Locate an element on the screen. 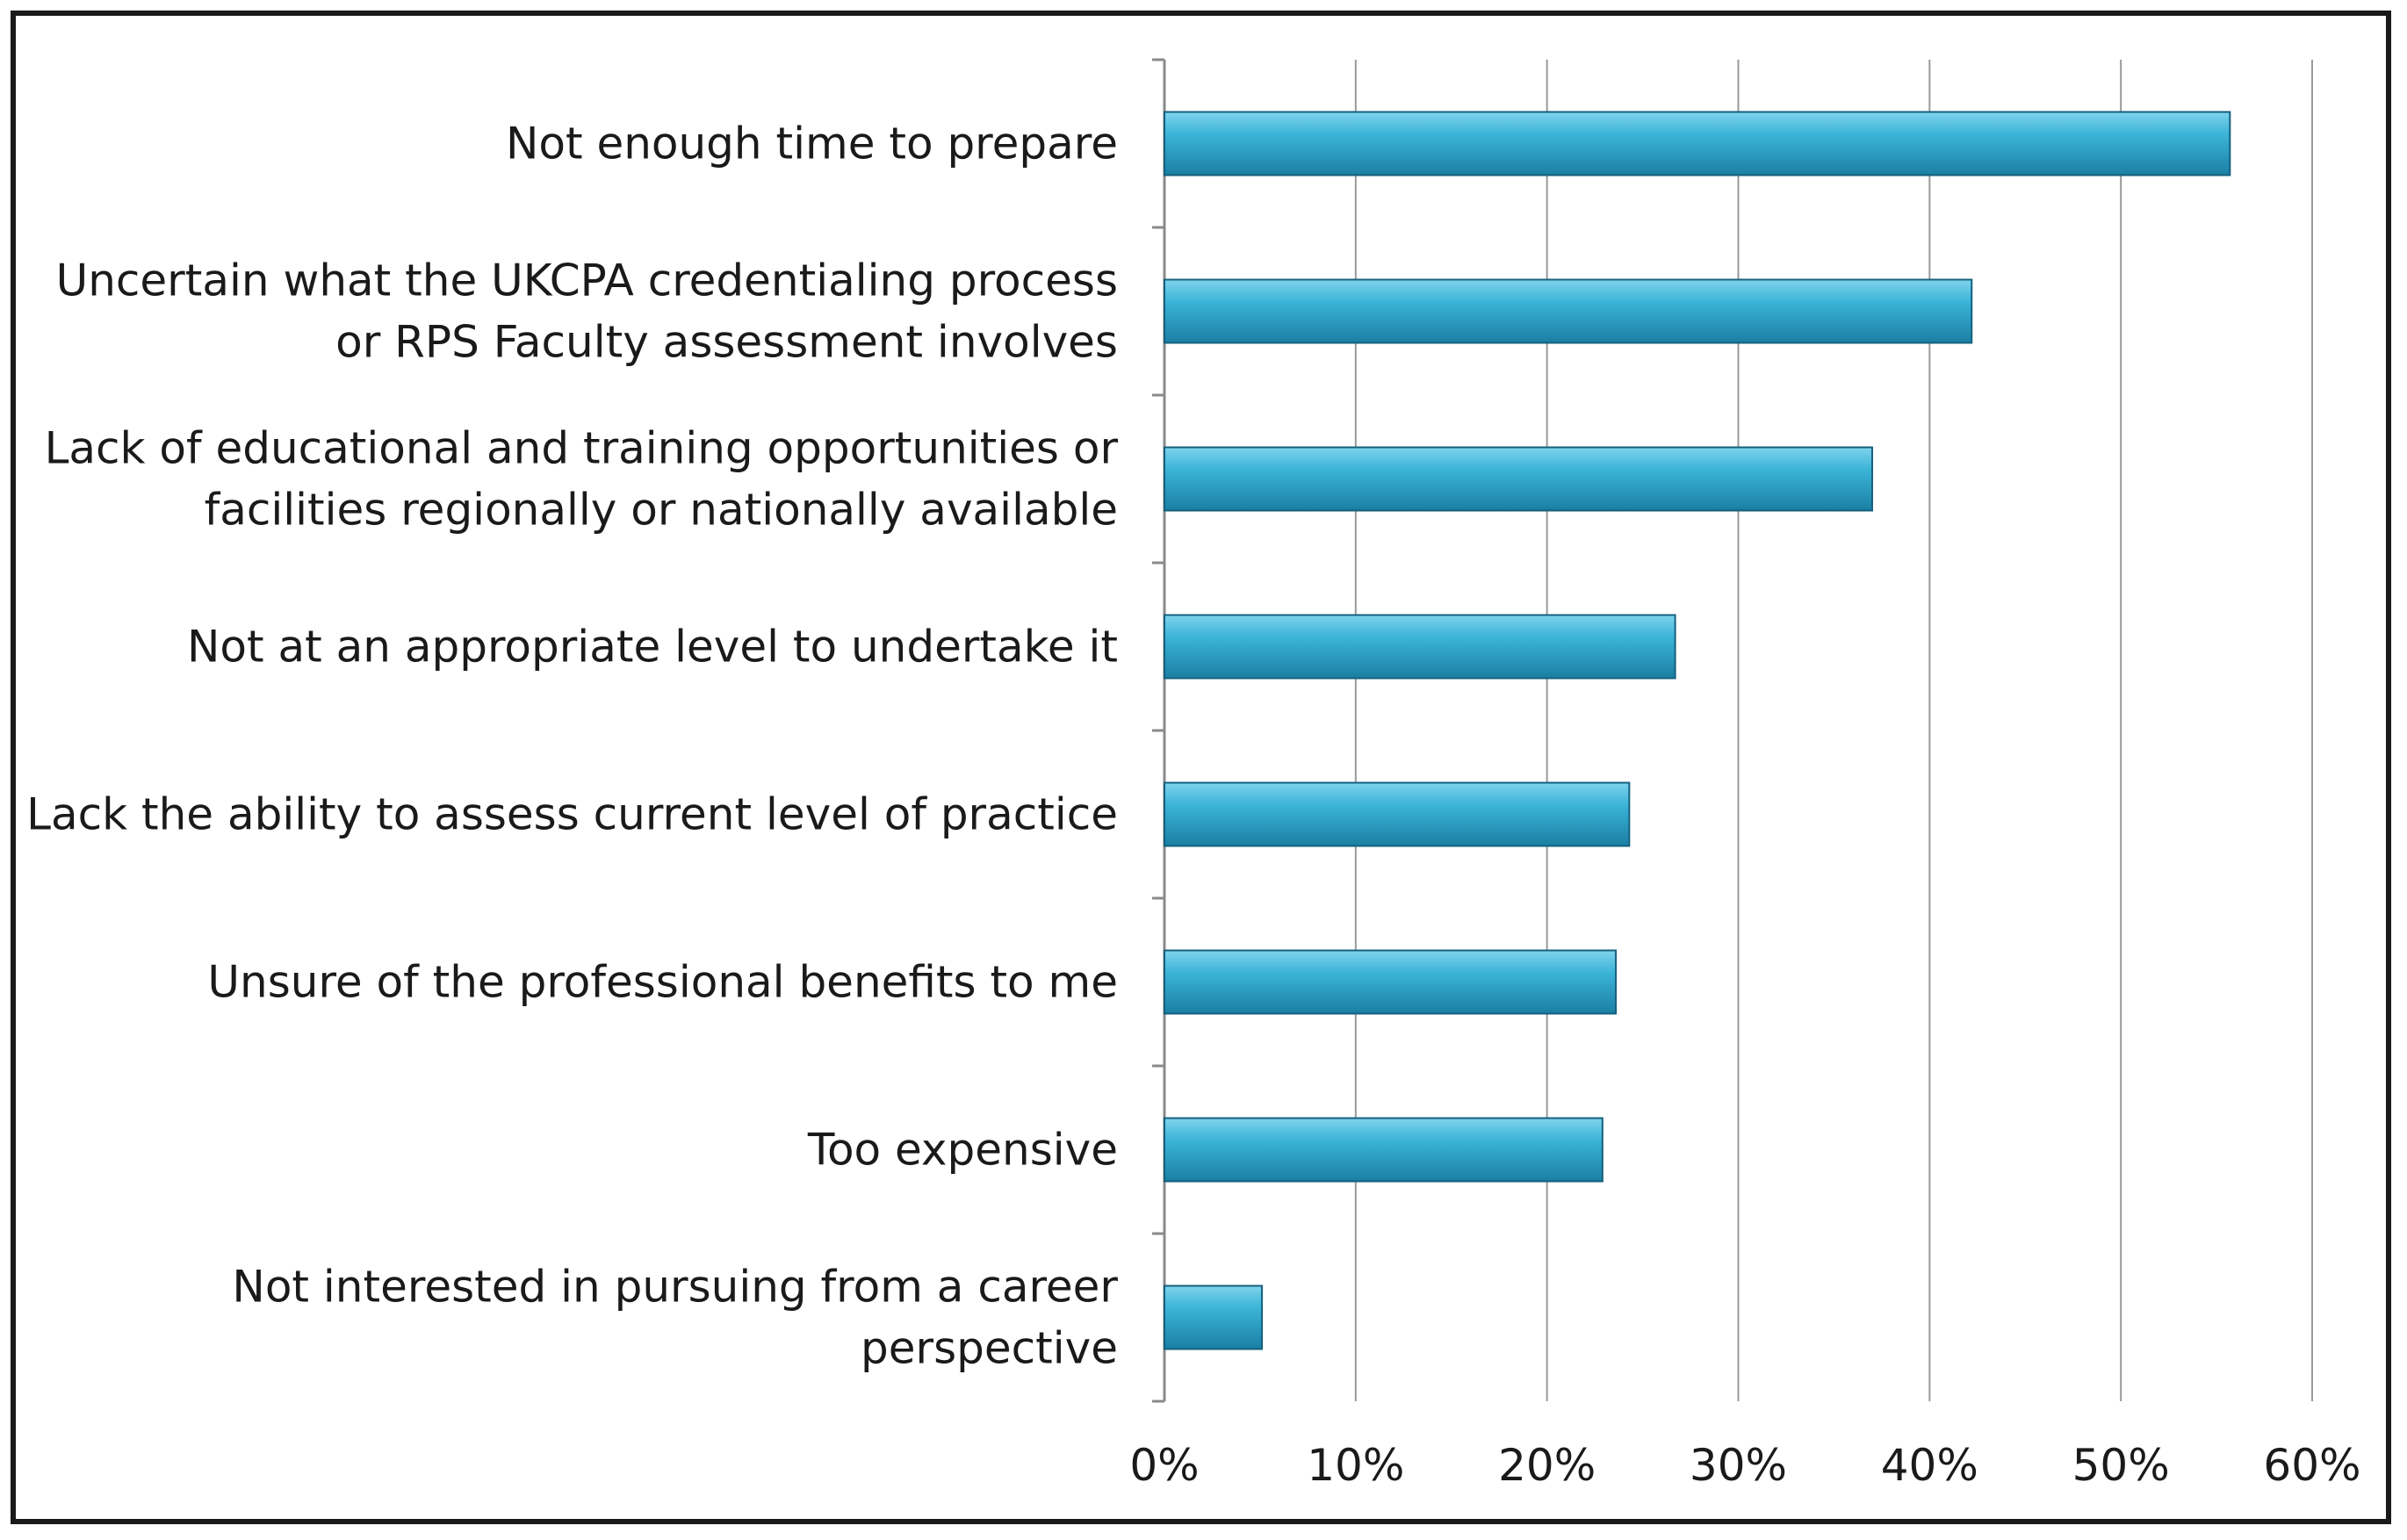  x-tick-label: 30% is located at coordinates (1738, 1465).